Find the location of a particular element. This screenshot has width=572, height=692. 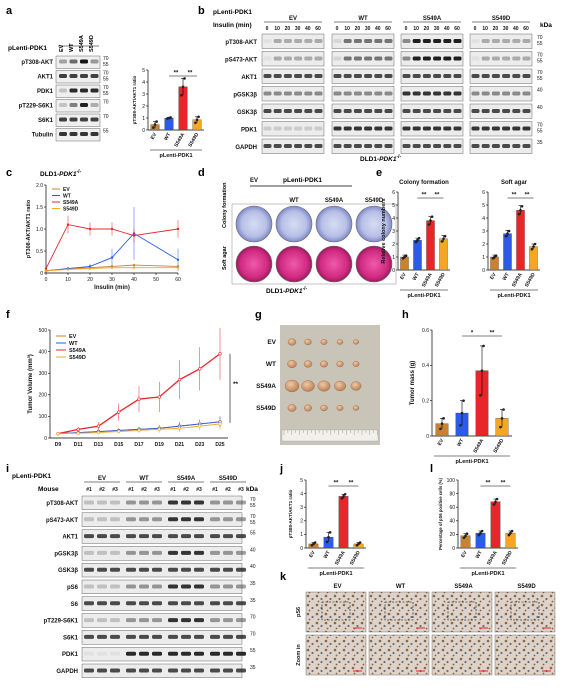

blot-row-label: GAPDH is located at coordinates (67, 672).